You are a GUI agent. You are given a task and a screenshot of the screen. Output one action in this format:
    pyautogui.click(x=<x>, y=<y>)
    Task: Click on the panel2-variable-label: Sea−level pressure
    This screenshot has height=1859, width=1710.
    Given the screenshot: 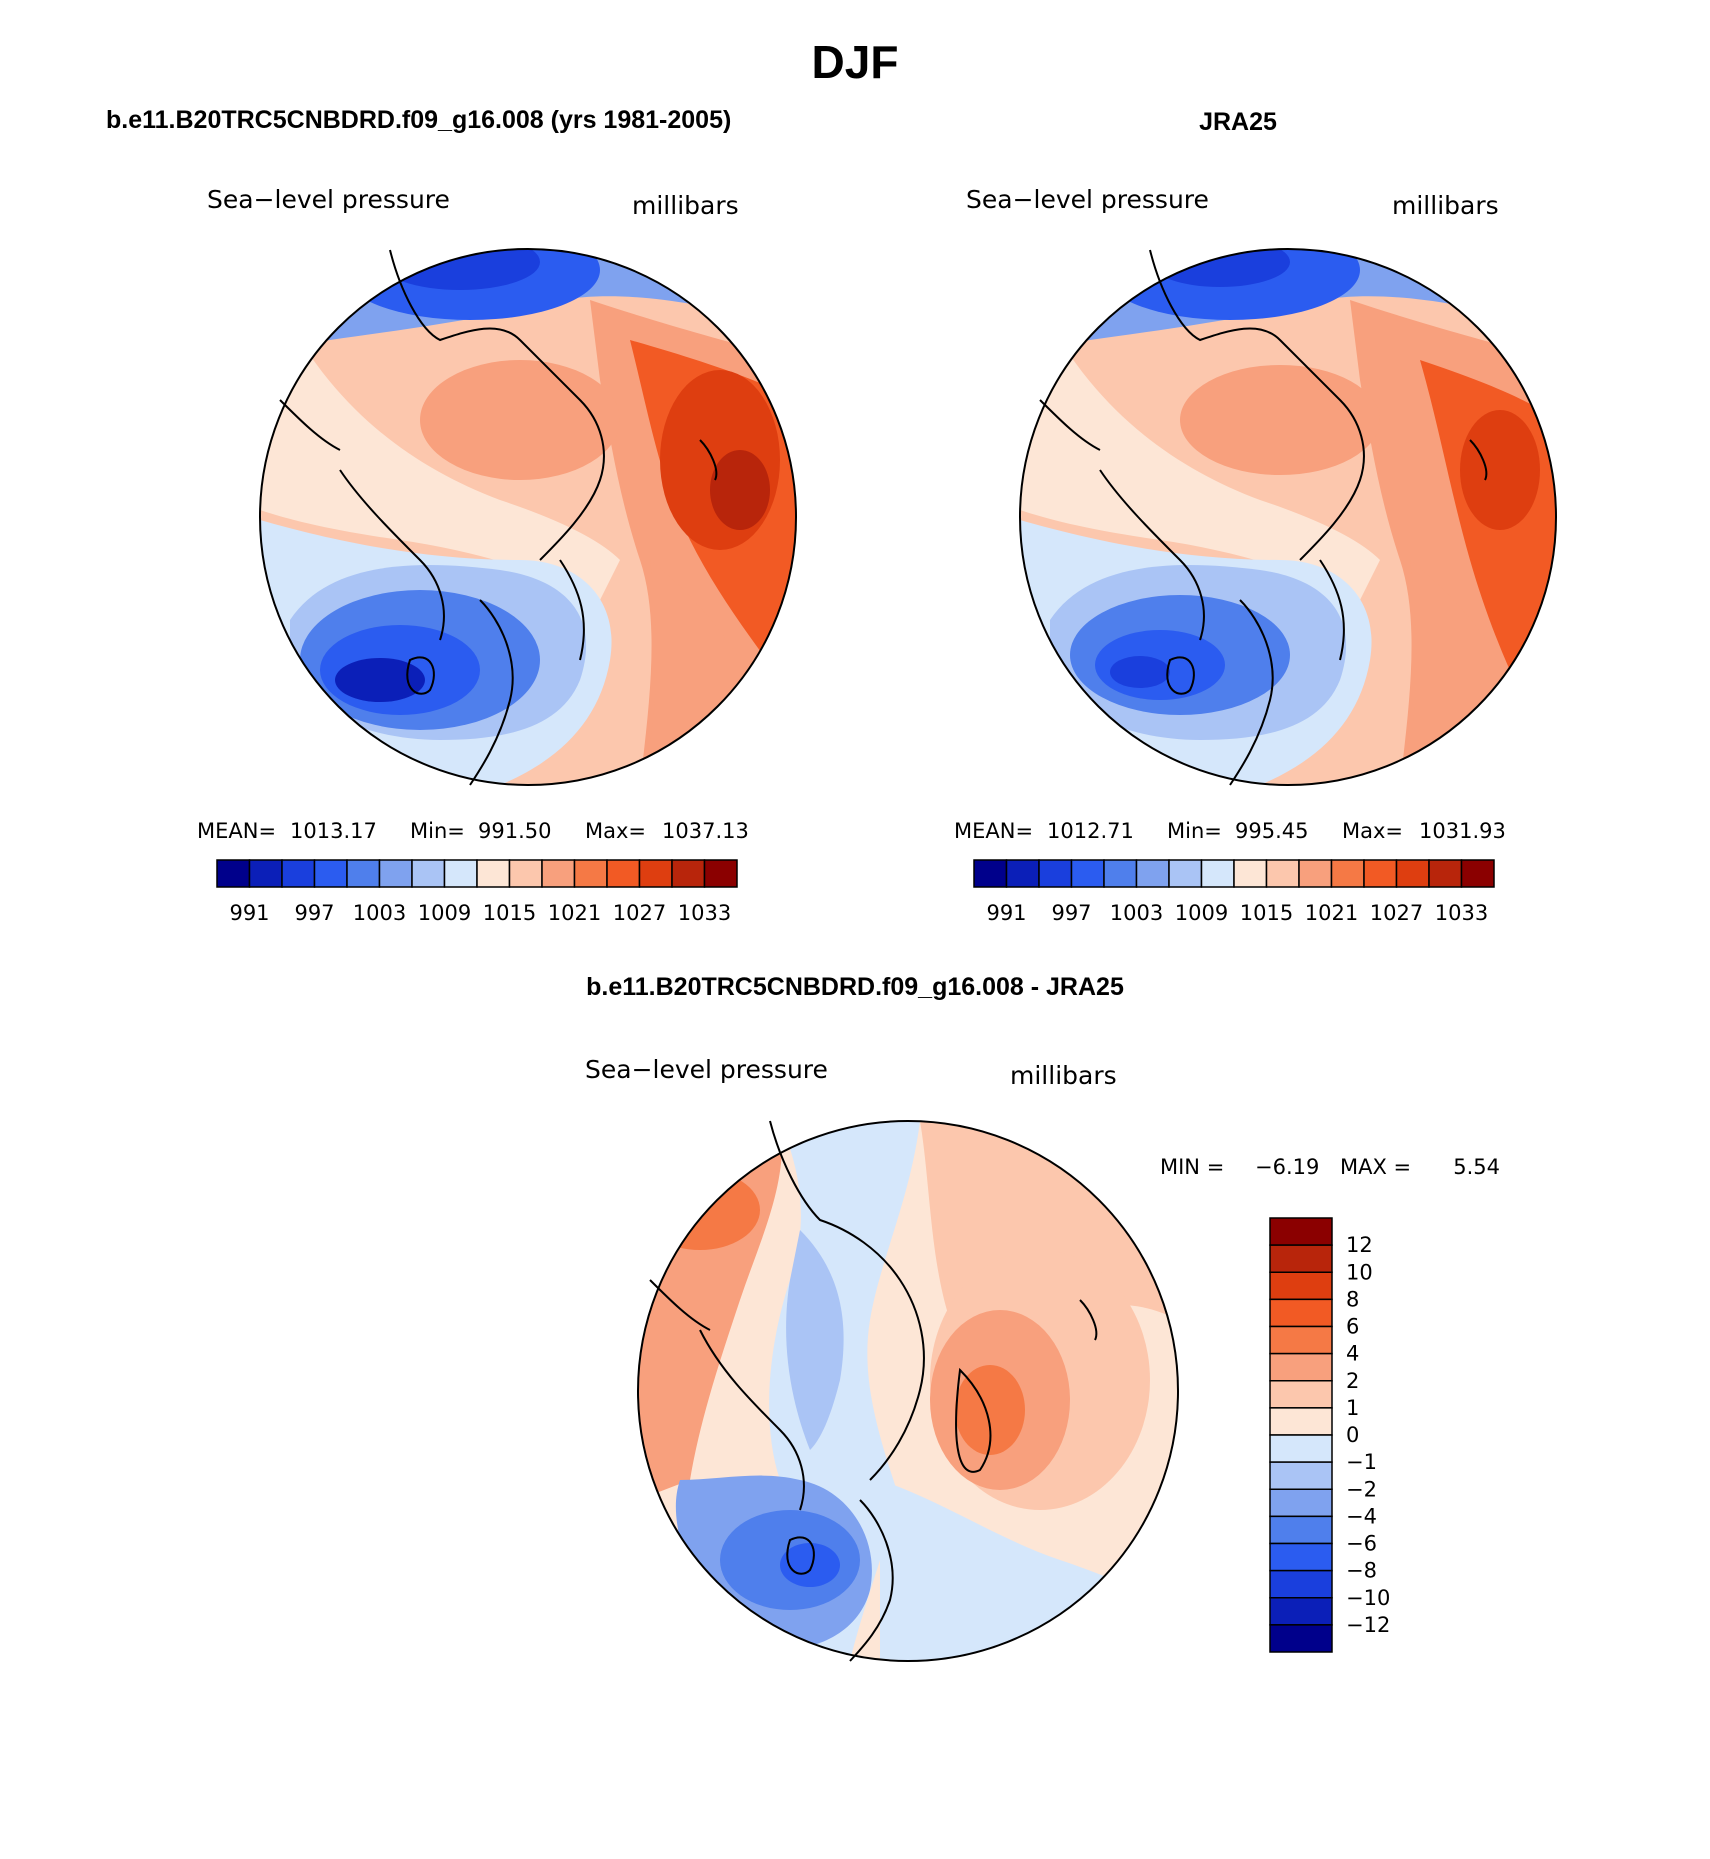 What is the action you would take?
    pyautogui.click(x=1087, y=199)
    